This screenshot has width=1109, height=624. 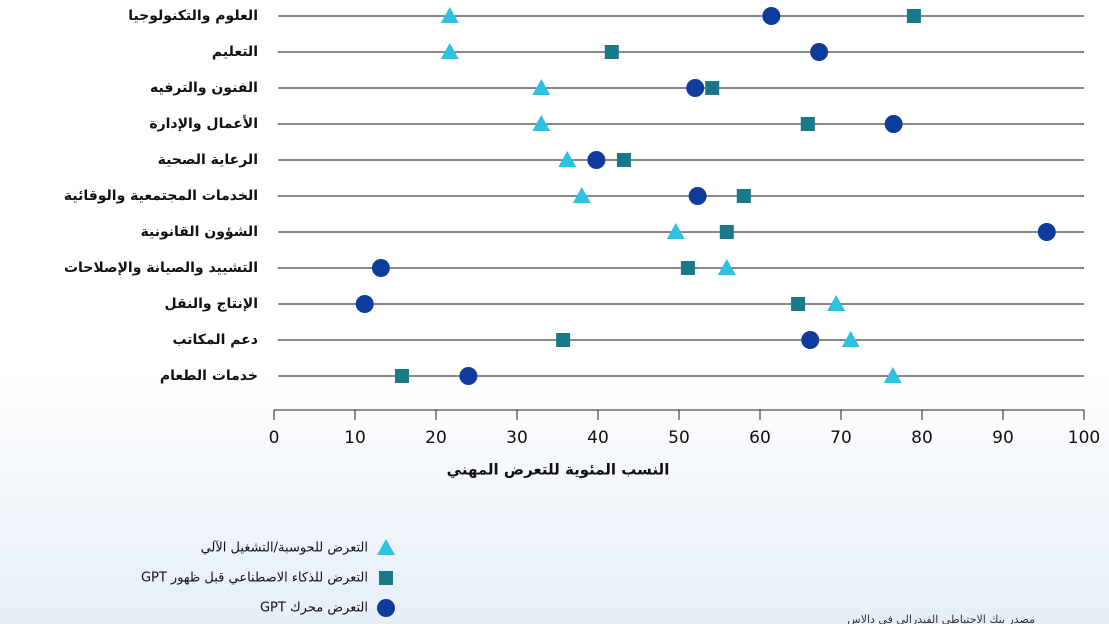 I want to click on x-tick-label: 70, so click(x=841, y=438).